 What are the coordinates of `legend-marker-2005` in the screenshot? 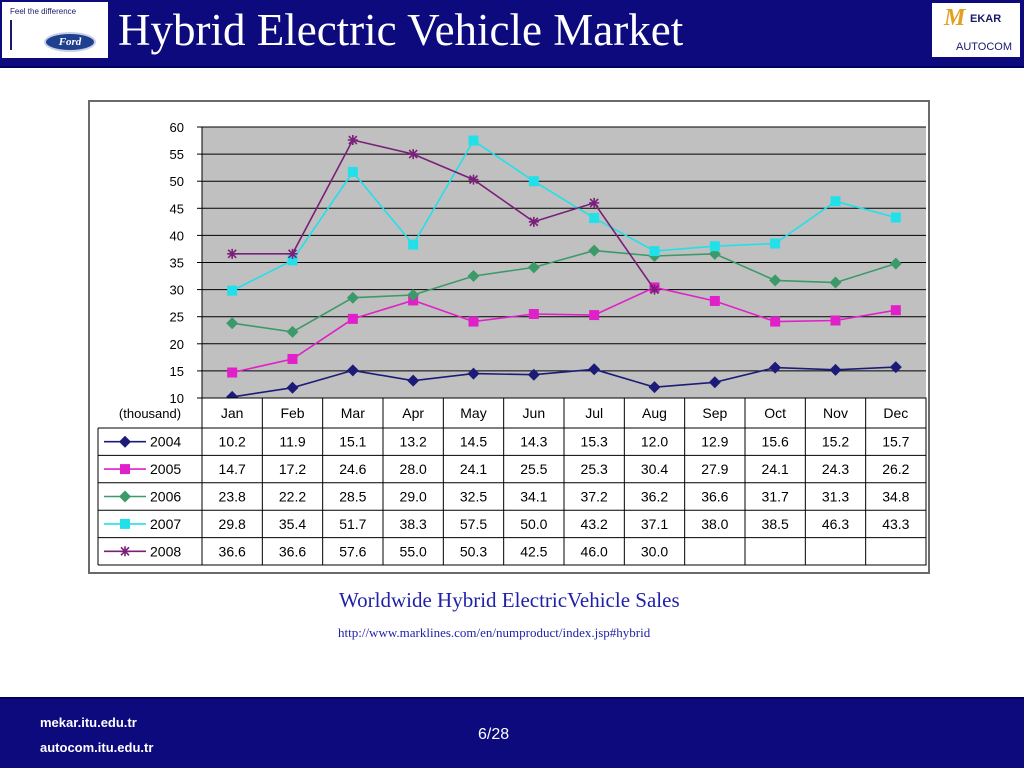 It's located at (125, 469).